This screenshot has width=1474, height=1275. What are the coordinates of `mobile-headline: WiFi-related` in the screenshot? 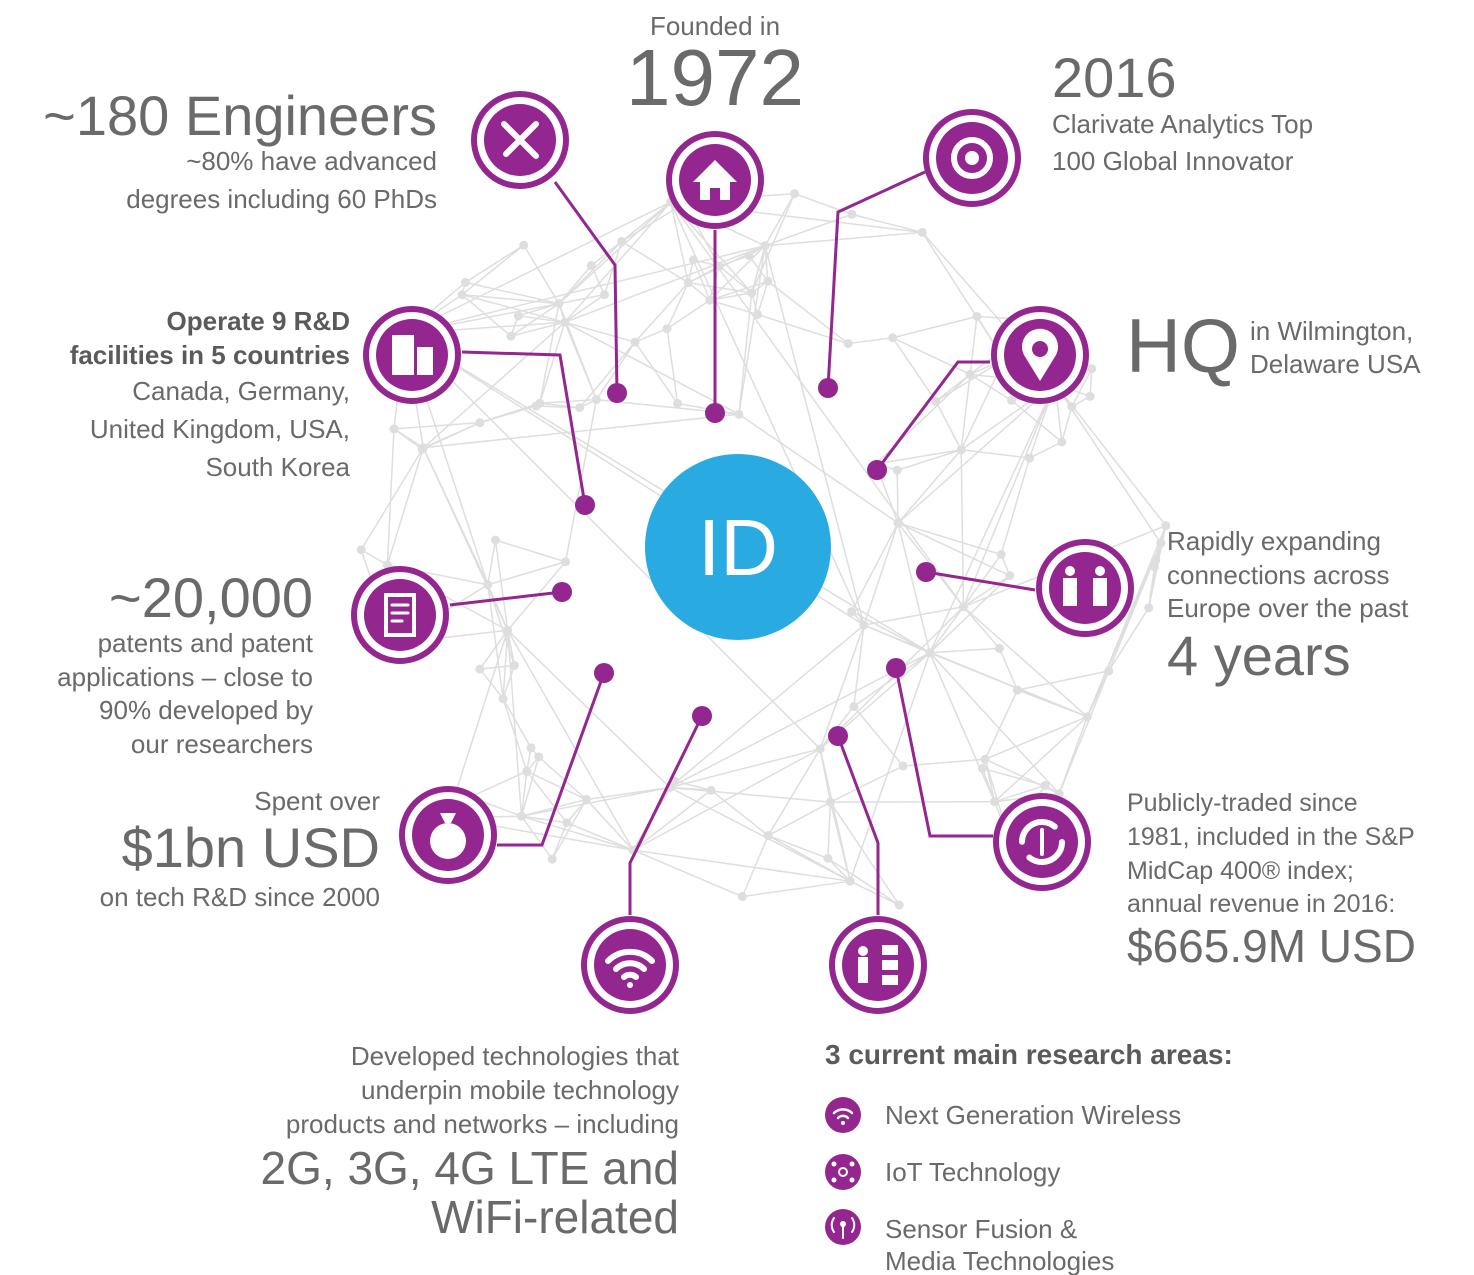 It's located at (555, 1217).